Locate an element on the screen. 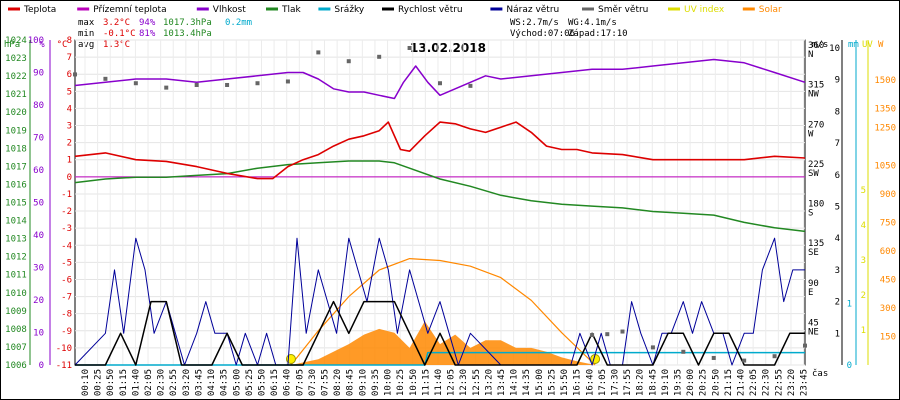 The image size is (900, 400). w-tick: 1250 is located at coordinates (885, 129).